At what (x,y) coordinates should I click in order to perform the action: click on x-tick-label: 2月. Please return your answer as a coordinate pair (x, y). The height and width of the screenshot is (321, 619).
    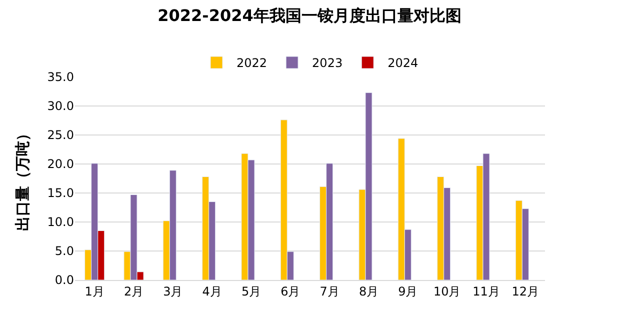
    Looking at the image, I should click on (134, 291).